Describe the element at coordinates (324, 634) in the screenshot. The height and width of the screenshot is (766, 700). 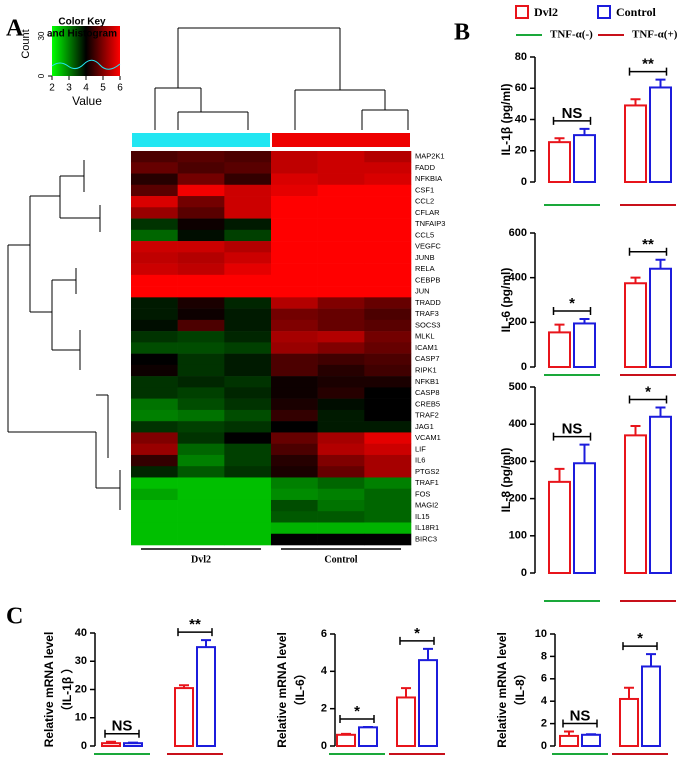
I see `y-tick-label: 6` at that location.